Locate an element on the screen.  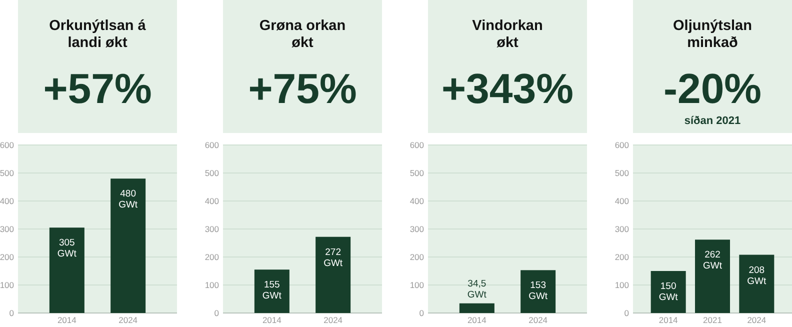
chart-subtitle: +57% is located at coordinates (97, 88).